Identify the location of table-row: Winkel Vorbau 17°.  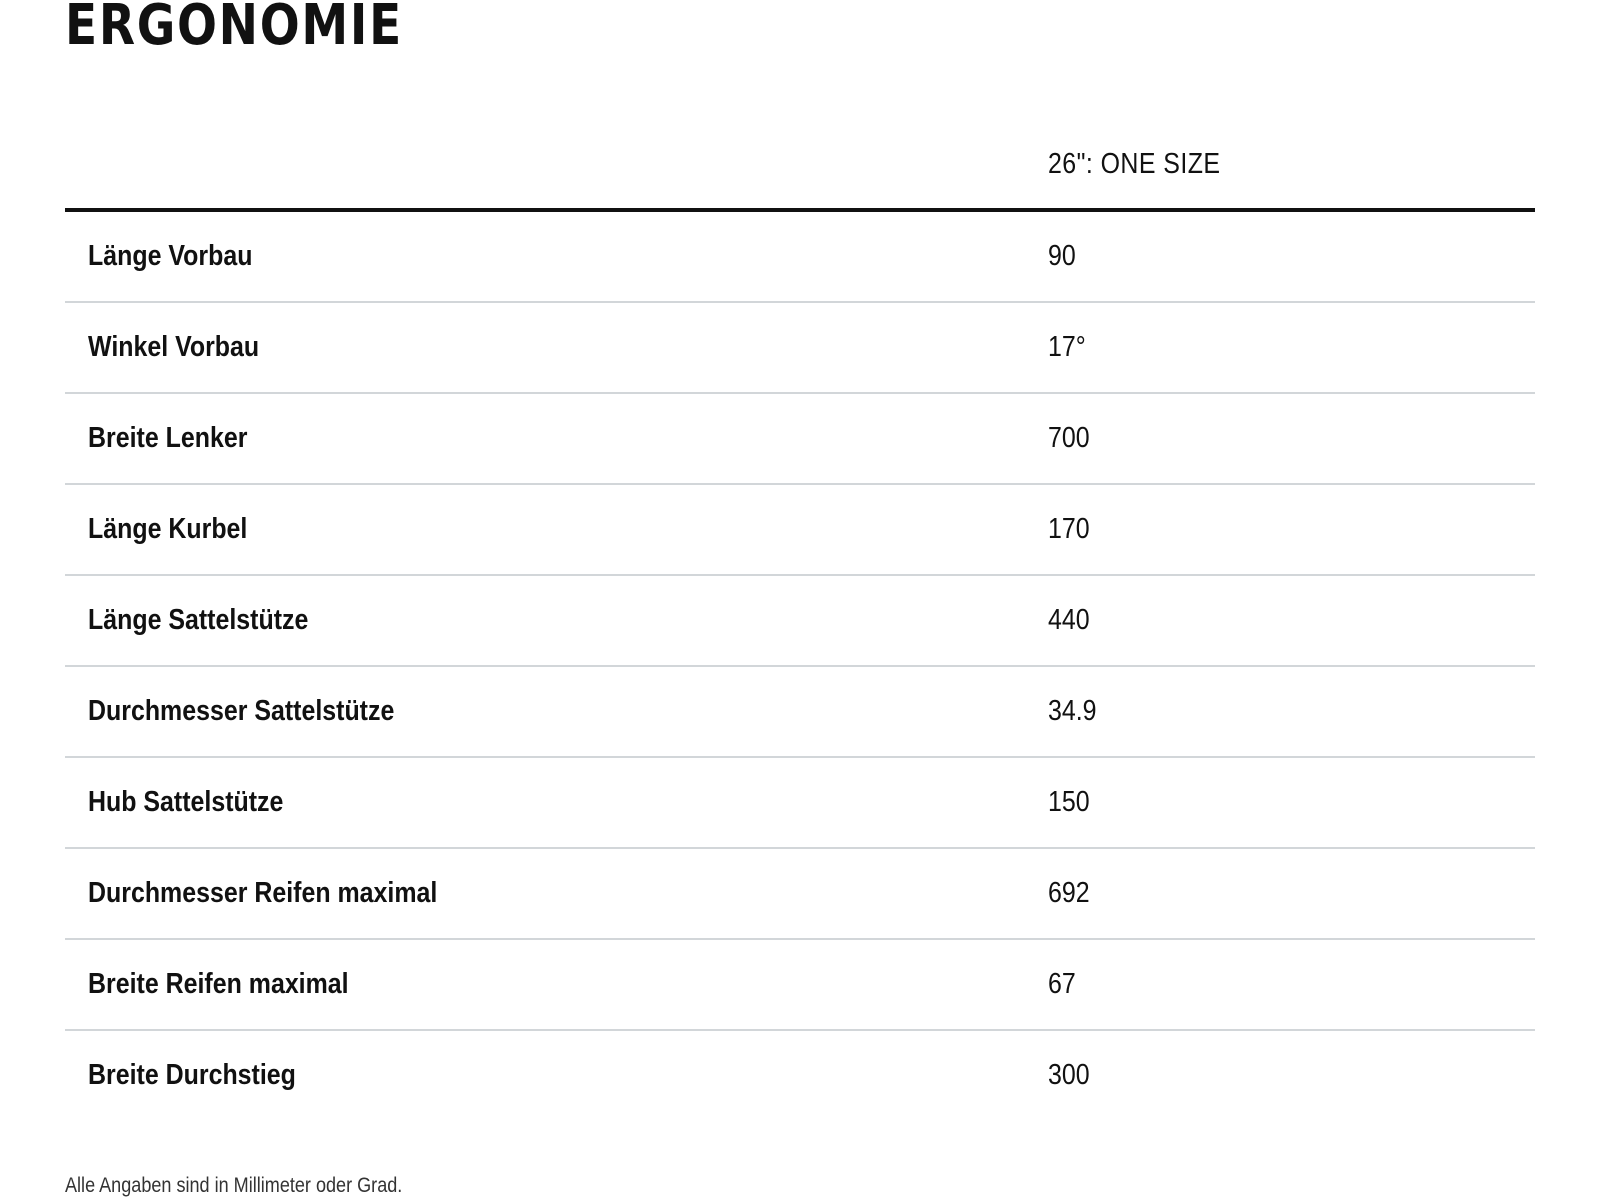
(800, 348).